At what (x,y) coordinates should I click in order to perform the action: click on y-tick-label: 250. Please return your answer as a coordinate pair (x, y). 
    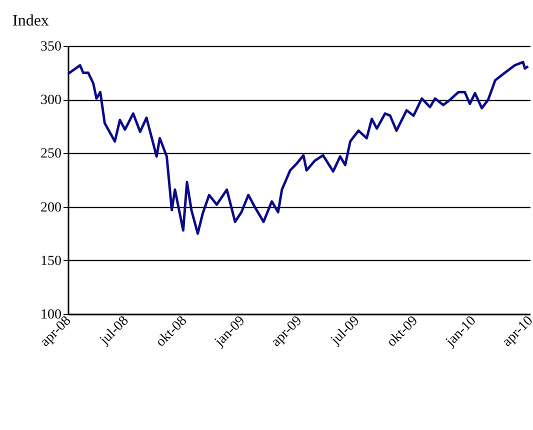
    Looking at the image, I should click on (51, 154).